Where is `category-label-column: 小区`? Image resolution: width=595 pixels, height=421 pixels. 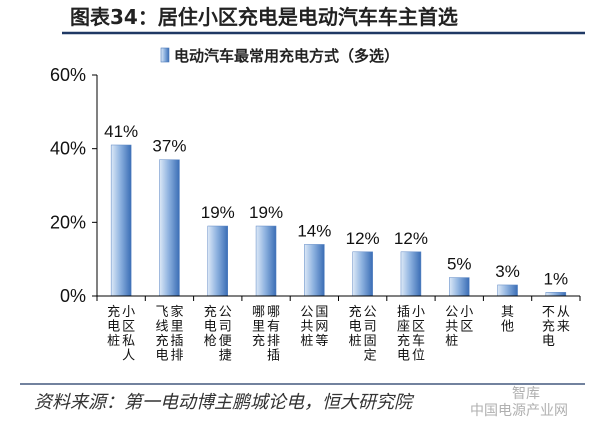 category-label-column: 小区 is located at coordinates (466, 320).